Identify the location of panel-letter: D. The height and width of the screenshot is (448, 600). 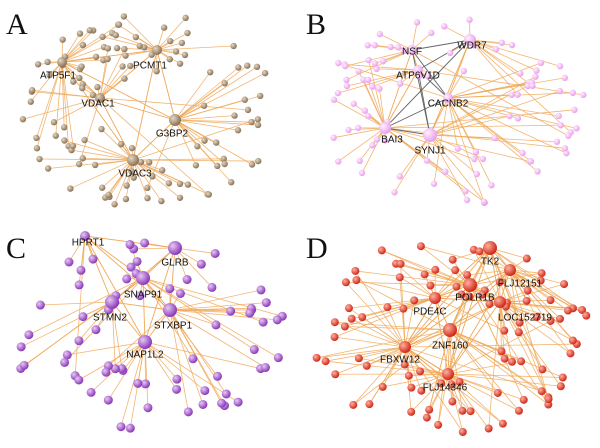
(317, 248).